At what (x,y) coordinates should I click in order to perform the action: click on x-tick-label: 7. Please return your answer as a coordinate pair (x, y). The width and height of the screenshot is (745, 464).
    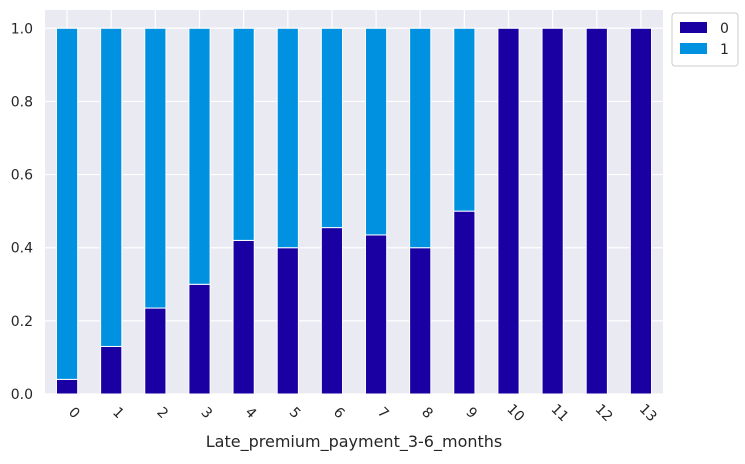
    Looking at the image, I should click on (383, 413).